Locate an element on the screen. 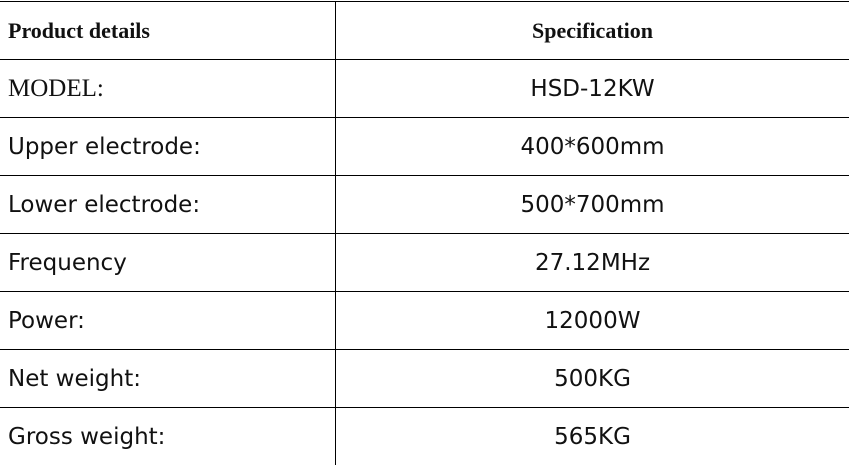 The width and height of the screenshot is (849, 466). value-cell: 500KG is located at coordinates (592, 379).